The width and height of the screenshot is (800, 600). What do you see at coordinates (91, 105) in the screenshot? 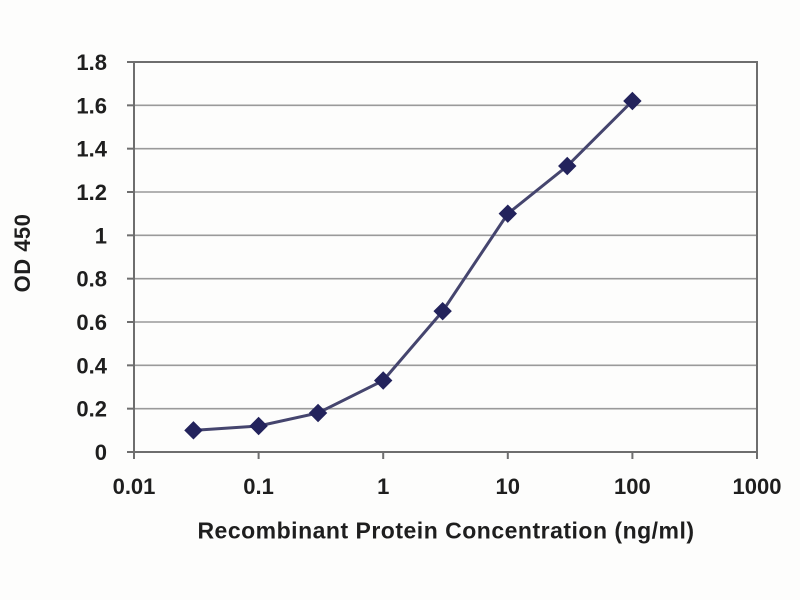
I see `y-tick-label: 1.6` at bounding box center [91, 105].